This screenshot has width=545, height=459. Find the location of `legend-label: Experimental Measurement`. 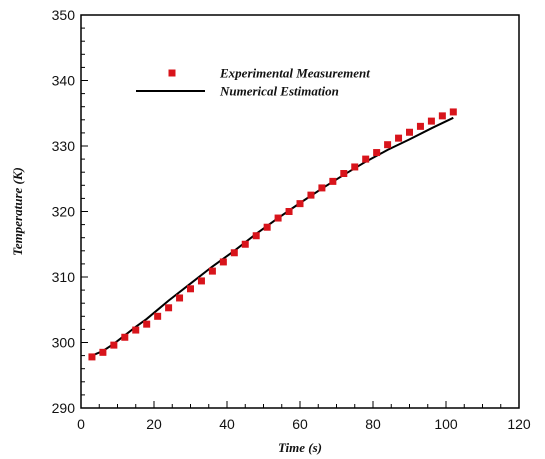

legend-label: Experimental Measurement is located at coordinates (294, 73).